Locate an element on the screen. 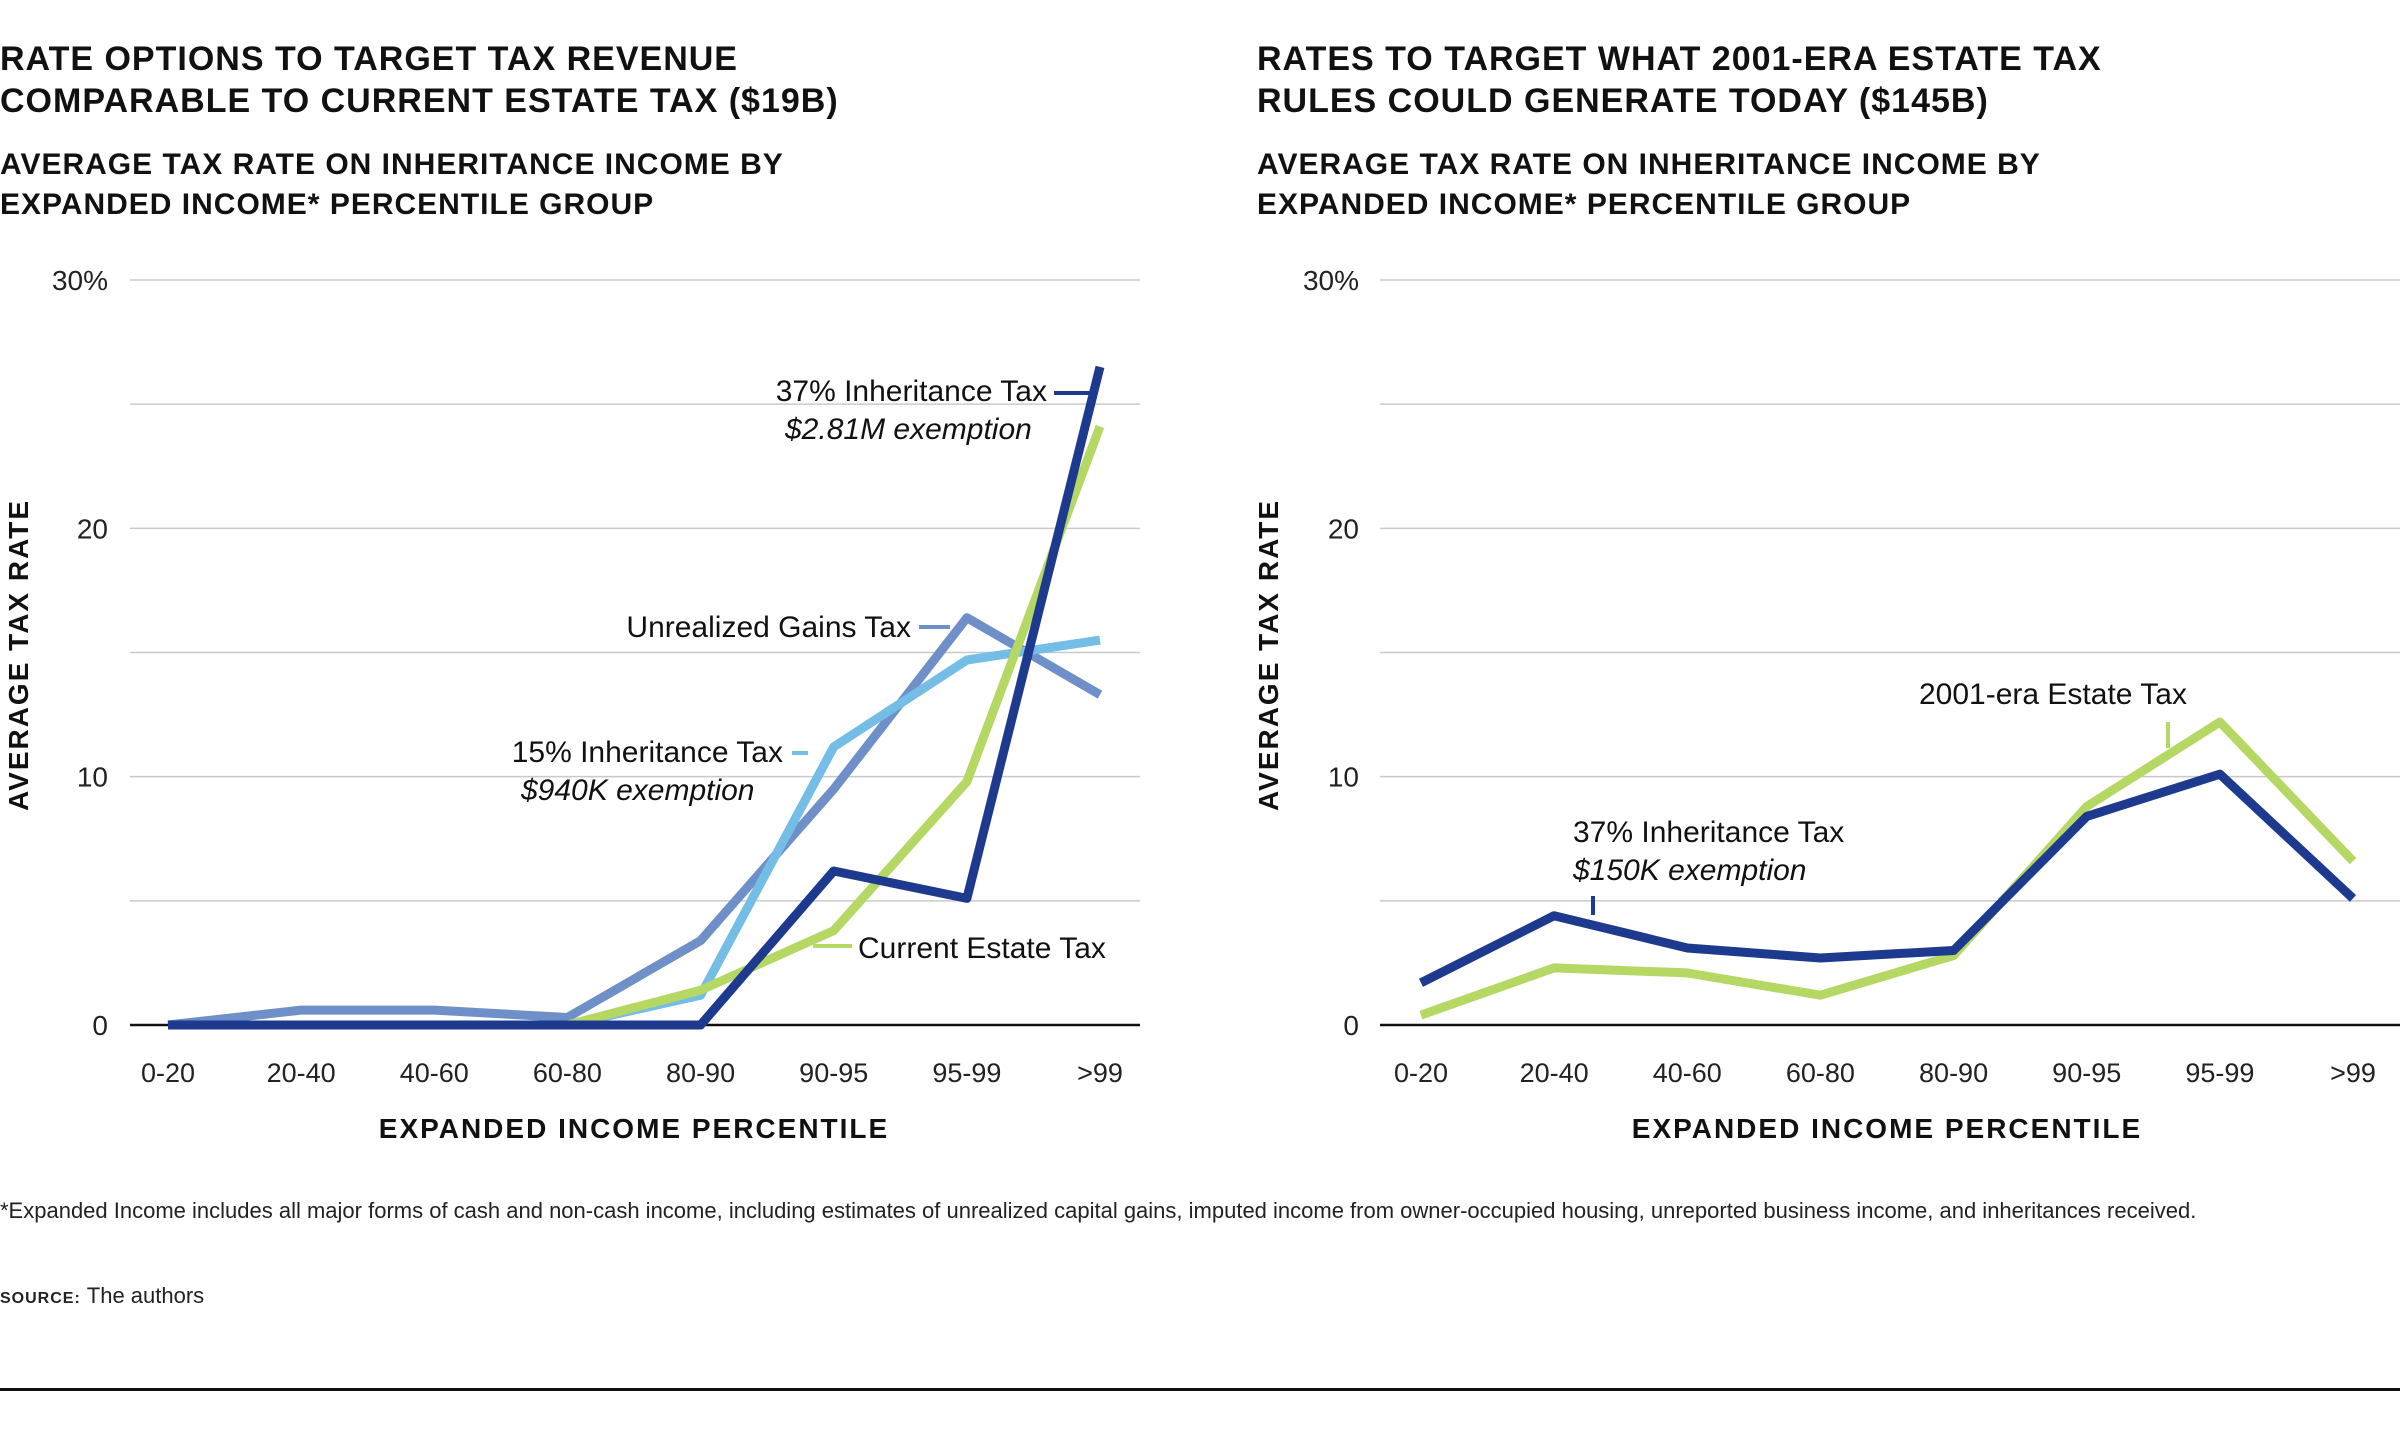 This screenshot has width=2400, height=1434. title-line: RATES TO TARGET WHAT 2001-ERA ESTATE TAX is located at coordinates (1679, 59).